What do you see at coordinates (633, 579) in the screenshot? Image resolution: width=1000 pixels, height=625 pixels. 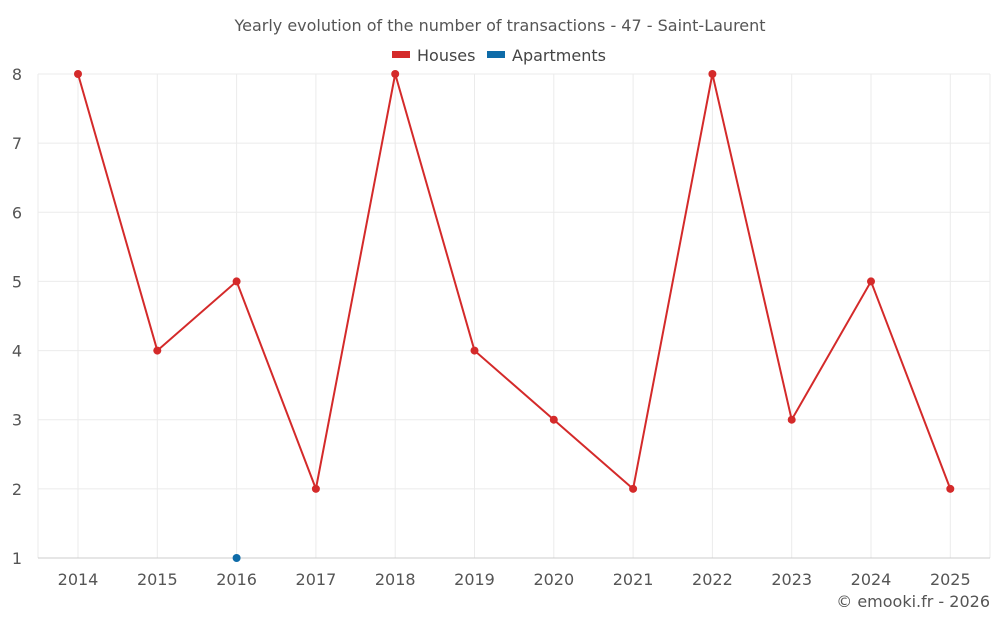 I see `x-tick-label: 2021` at bounding box center [633, 579].